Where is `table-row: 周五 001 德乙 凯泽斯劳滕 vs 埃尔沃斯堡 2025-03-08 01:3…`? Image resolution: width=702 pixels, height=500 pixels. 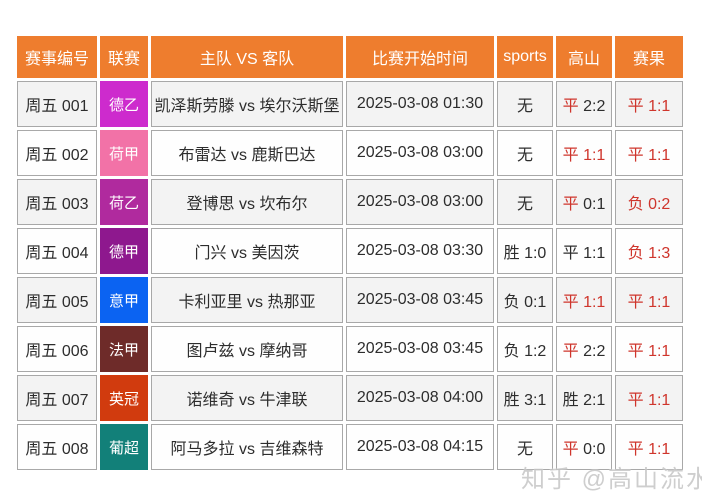
table-row: 周五 001 德乙 凯泽斯劳滕 vs 埃尔沃斯堡 2025-03-08 01:3… is located at coordinates (350, 104).